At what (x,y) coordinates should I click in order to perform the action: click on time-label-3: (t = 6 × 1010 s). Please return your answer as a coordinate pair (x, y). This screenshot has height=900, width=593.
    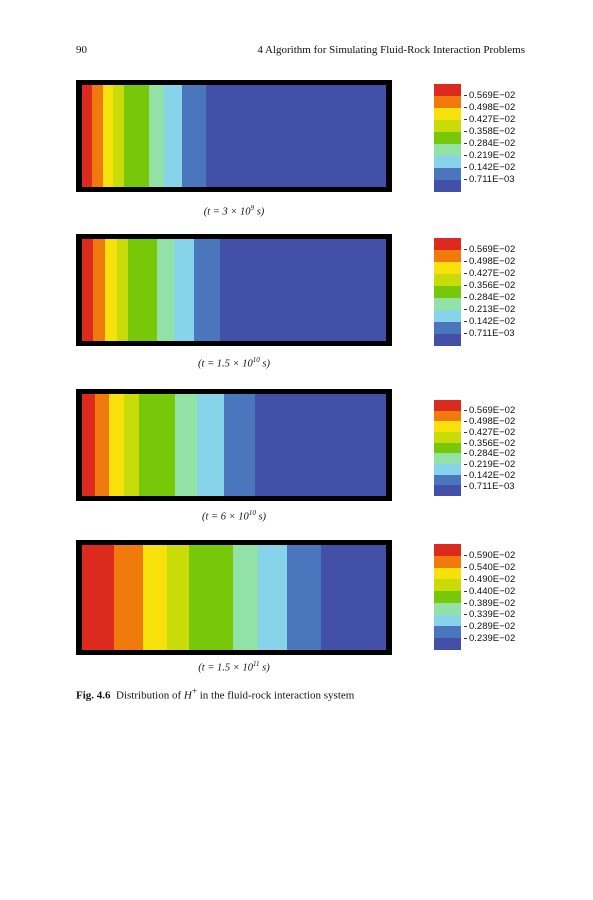
    Looking at the image, I should click on (234, 516).